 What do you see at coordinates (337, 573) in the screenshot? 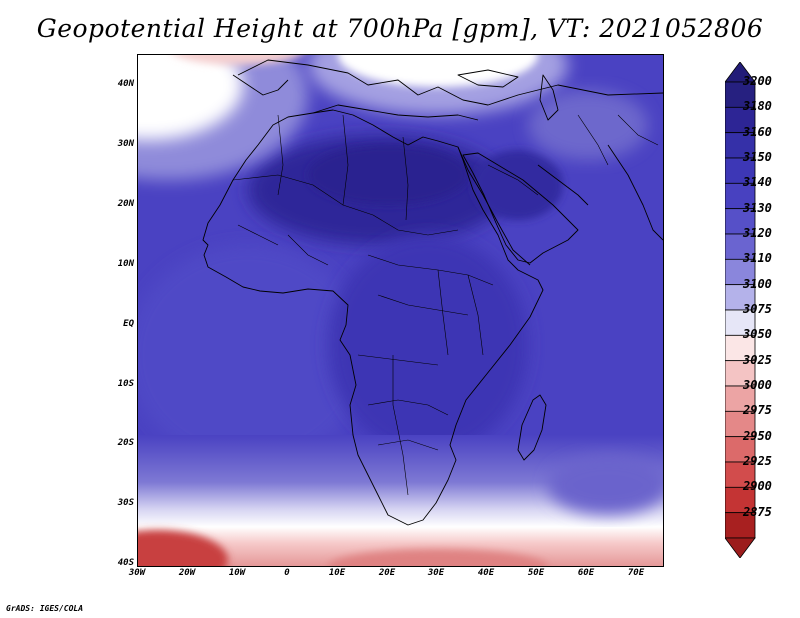
I see `lon-tick-label: 10E` at bounding box center [337, 573].